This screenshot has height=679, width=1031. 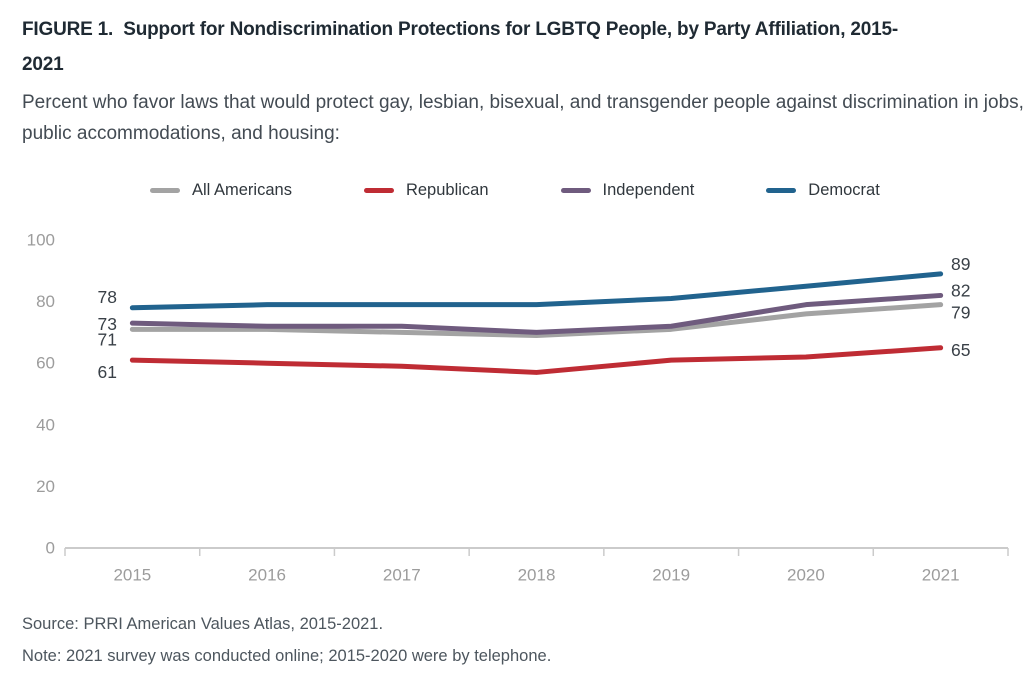 What do you see at coordinates (960, 264) in the screenshot?
I see `value-label-democrat-last: 89` at bounding box center [960, 264].